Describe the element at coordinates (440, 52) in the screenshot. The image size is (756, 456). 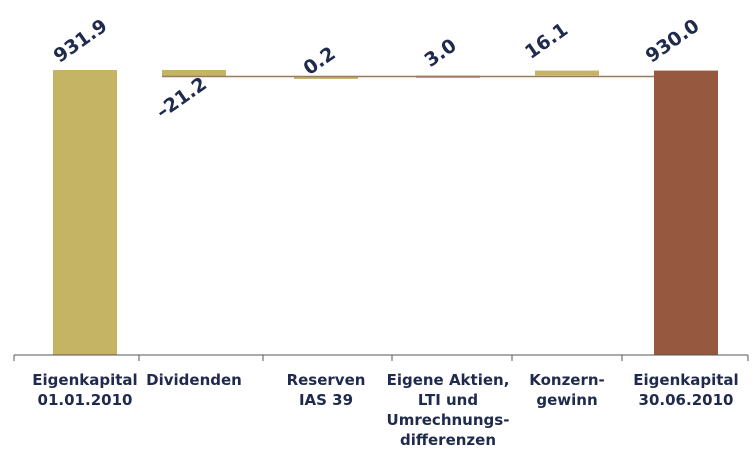
I see `value-label-3: 3.0` at that location.